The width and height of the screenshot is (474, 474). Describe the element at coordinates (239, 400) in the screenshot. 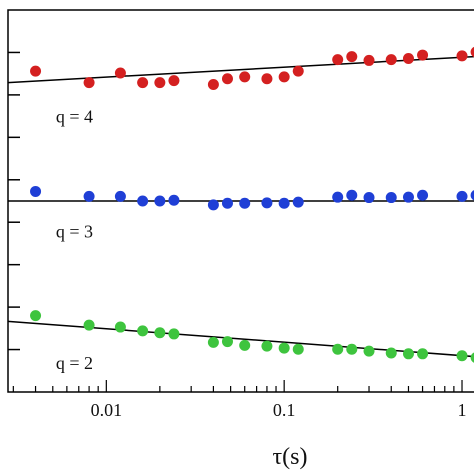

I see `x-axis-ticks: 0.01 0.1 1` at that location.